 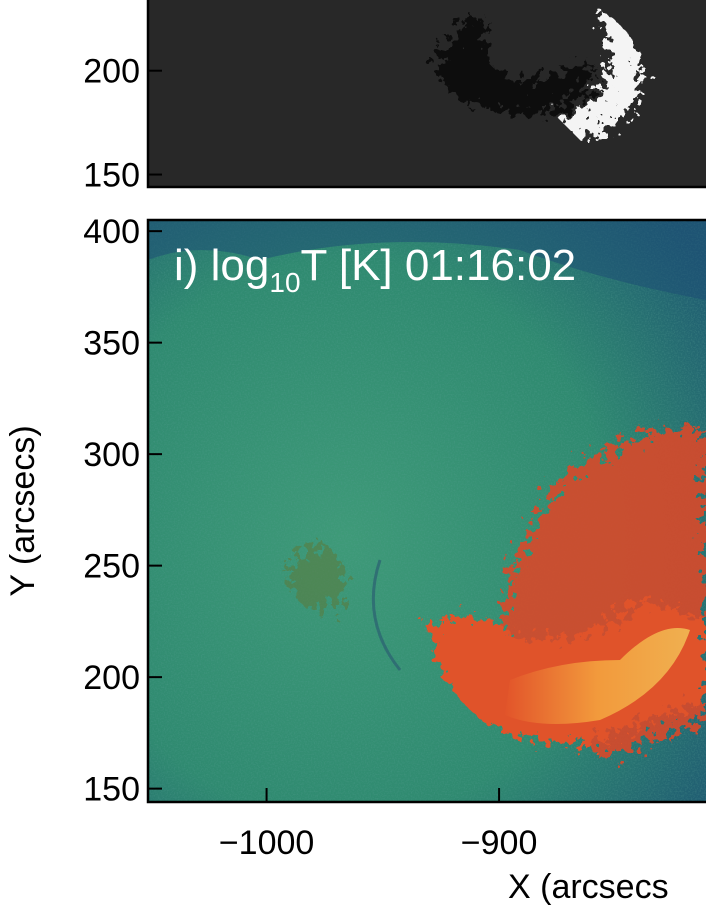 I want to click on y-tick-label: 250, so click(x=111, y=567).